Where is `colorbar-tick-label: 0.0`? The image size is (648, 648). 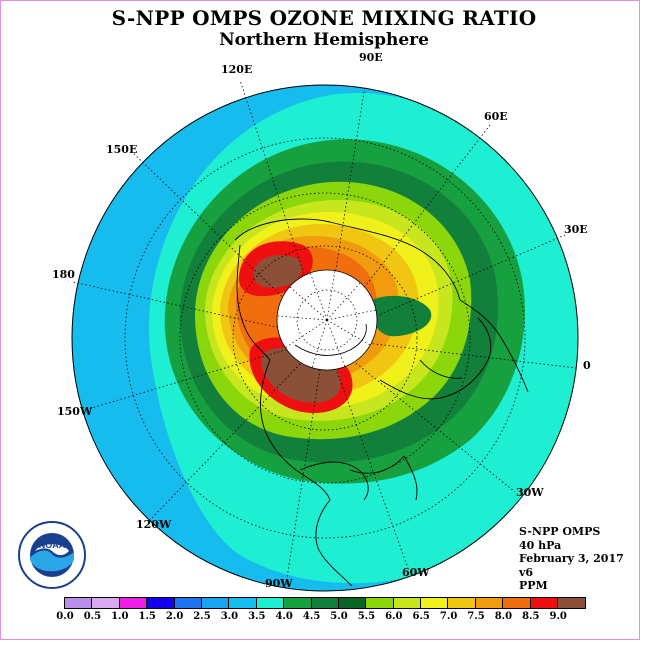
colorbar-tick-label: 0.0 is located at coordinates (65, 616).